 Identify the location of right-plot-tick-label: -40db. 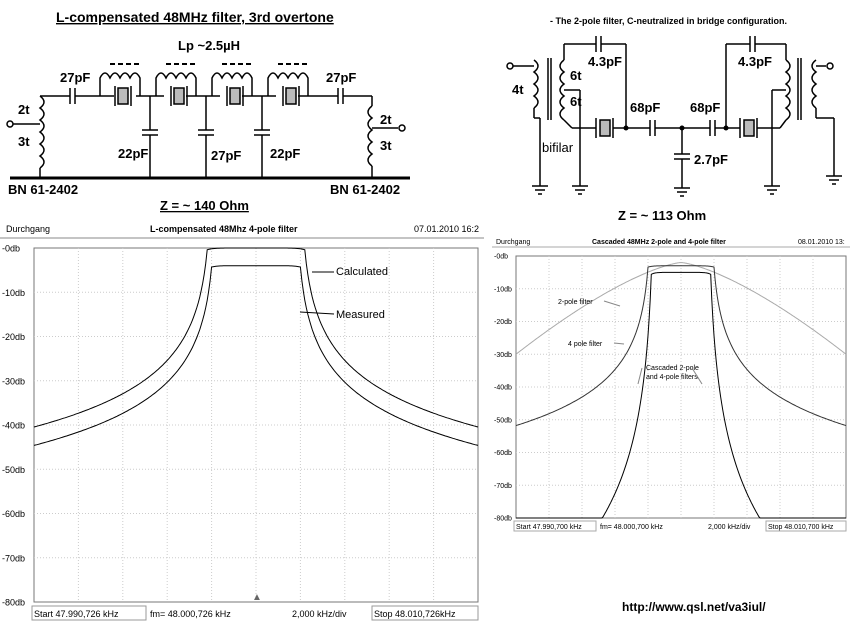
(503, 388).